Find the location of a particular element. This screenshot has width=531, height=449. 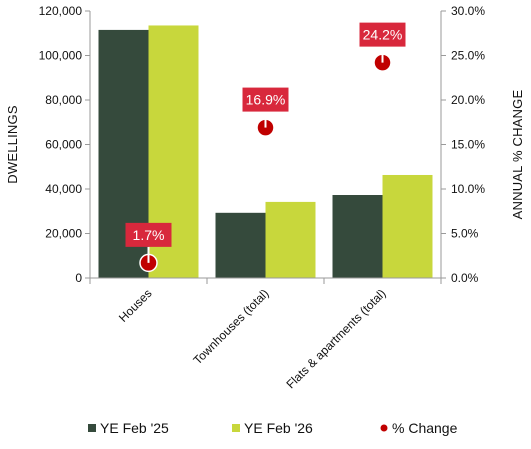

y2-tick-label: 0.0% is located at coordinates (465, 278).